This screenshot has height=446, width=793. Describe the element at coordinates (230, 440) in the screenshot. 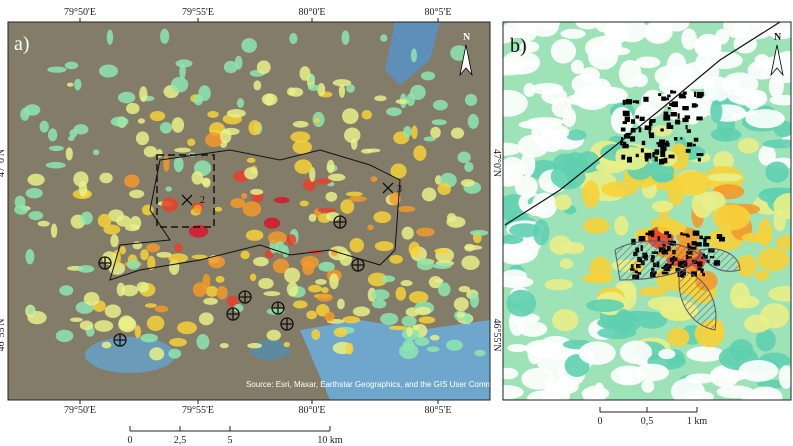

I see `scale-label: 5` at that location.